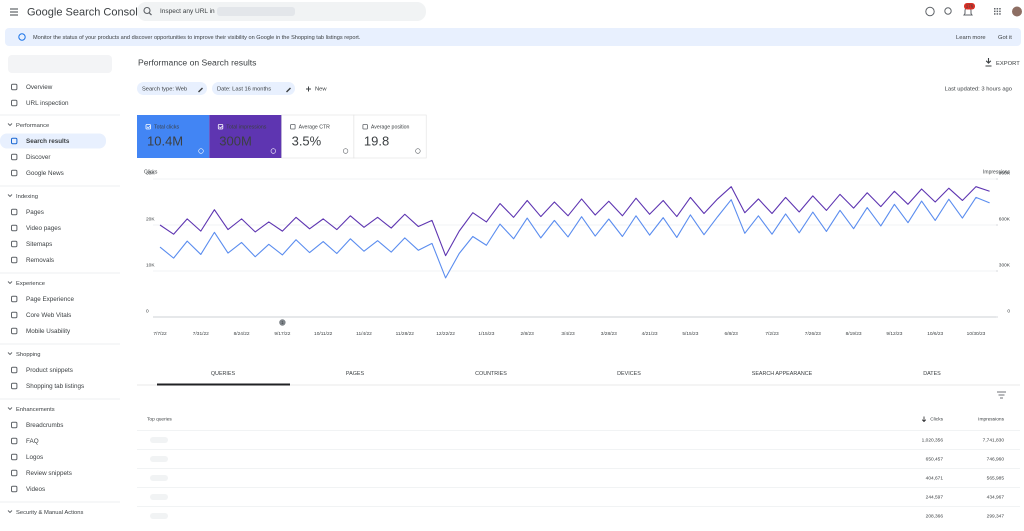  Describe the element at coordinates (650, 334) in the screenshot. I see `x-tick-label: 4/21/23` at that location.